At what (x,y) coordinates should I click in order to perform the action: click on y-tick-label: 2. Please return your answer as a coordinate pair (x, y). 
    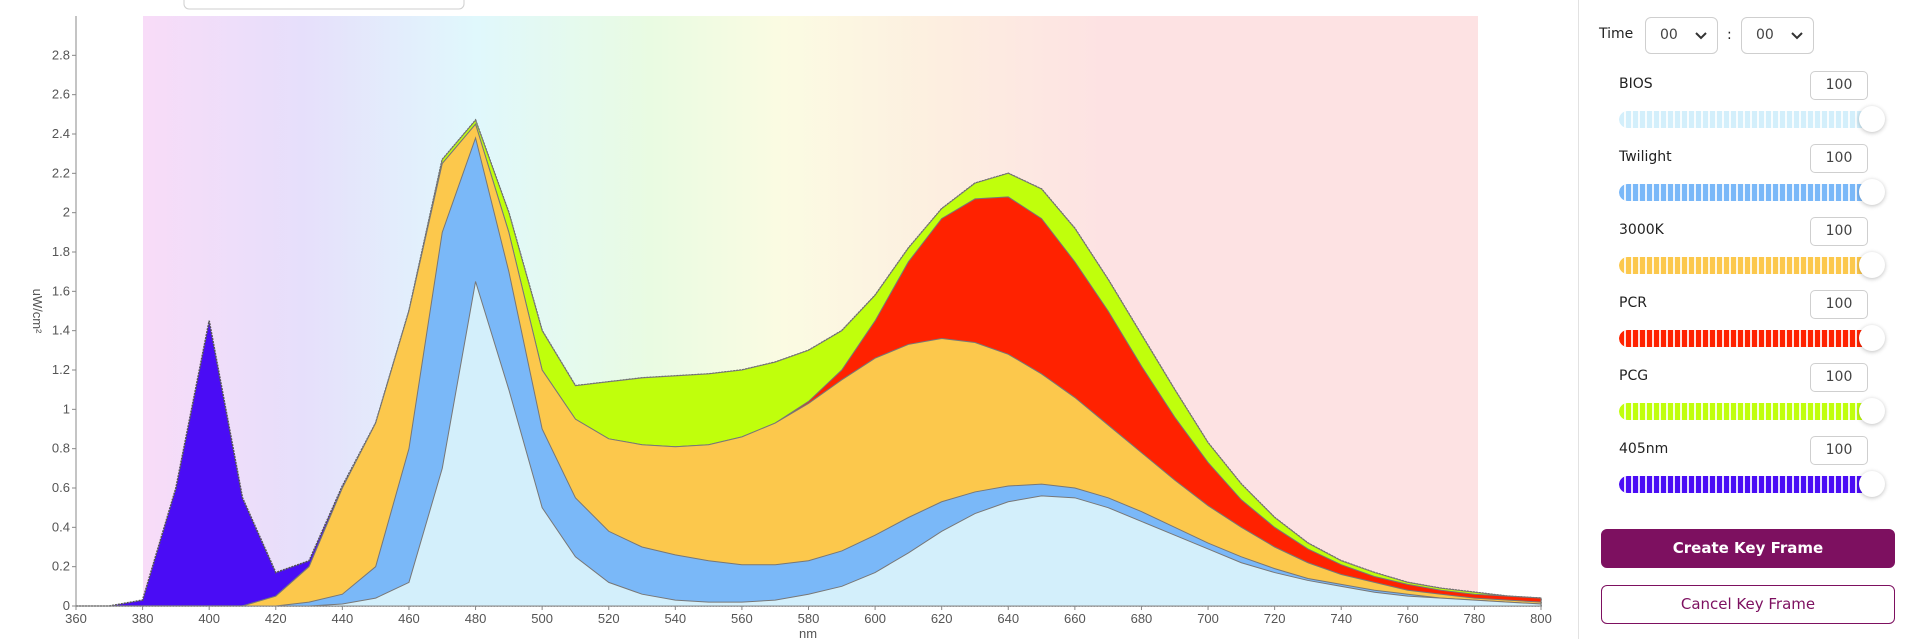
    Looking at the image, I should click on (66, 212).